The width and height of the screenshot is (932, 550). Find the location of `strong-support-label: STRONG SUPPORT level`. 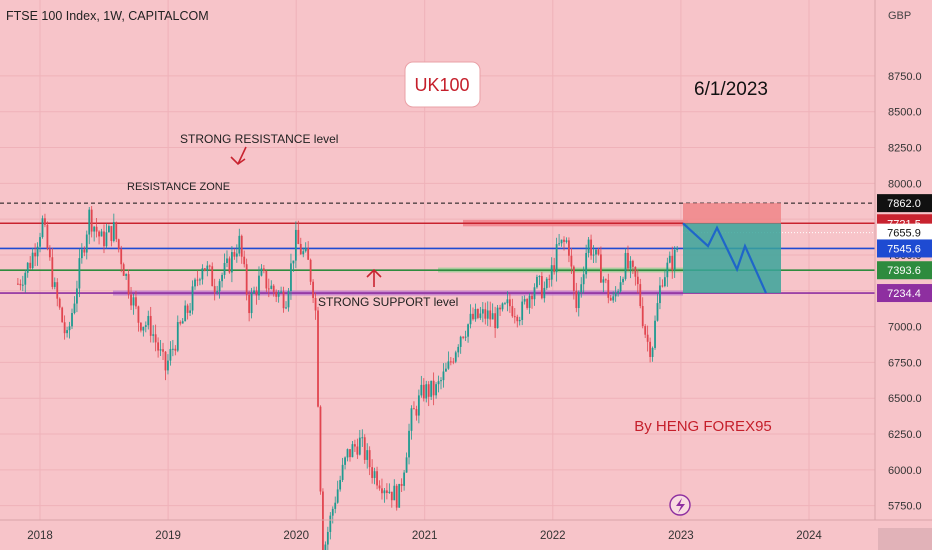

strong-support-label: STRONG SUPPORT level is located at coordinates (388, 302).